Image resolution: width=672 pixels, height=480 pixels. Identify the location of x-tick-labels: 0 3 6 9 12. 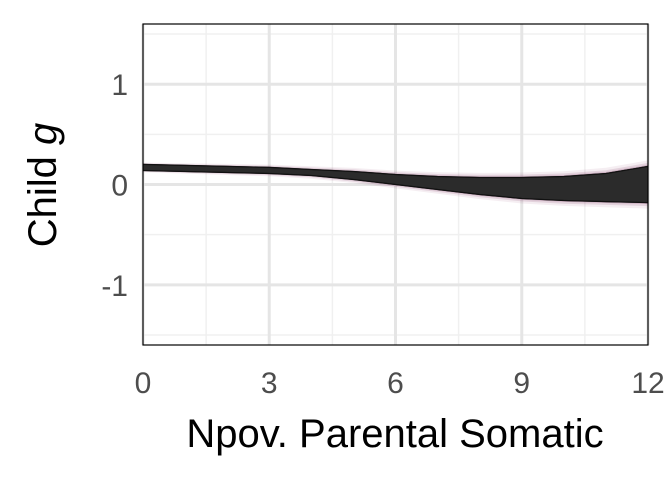
(400, 383).